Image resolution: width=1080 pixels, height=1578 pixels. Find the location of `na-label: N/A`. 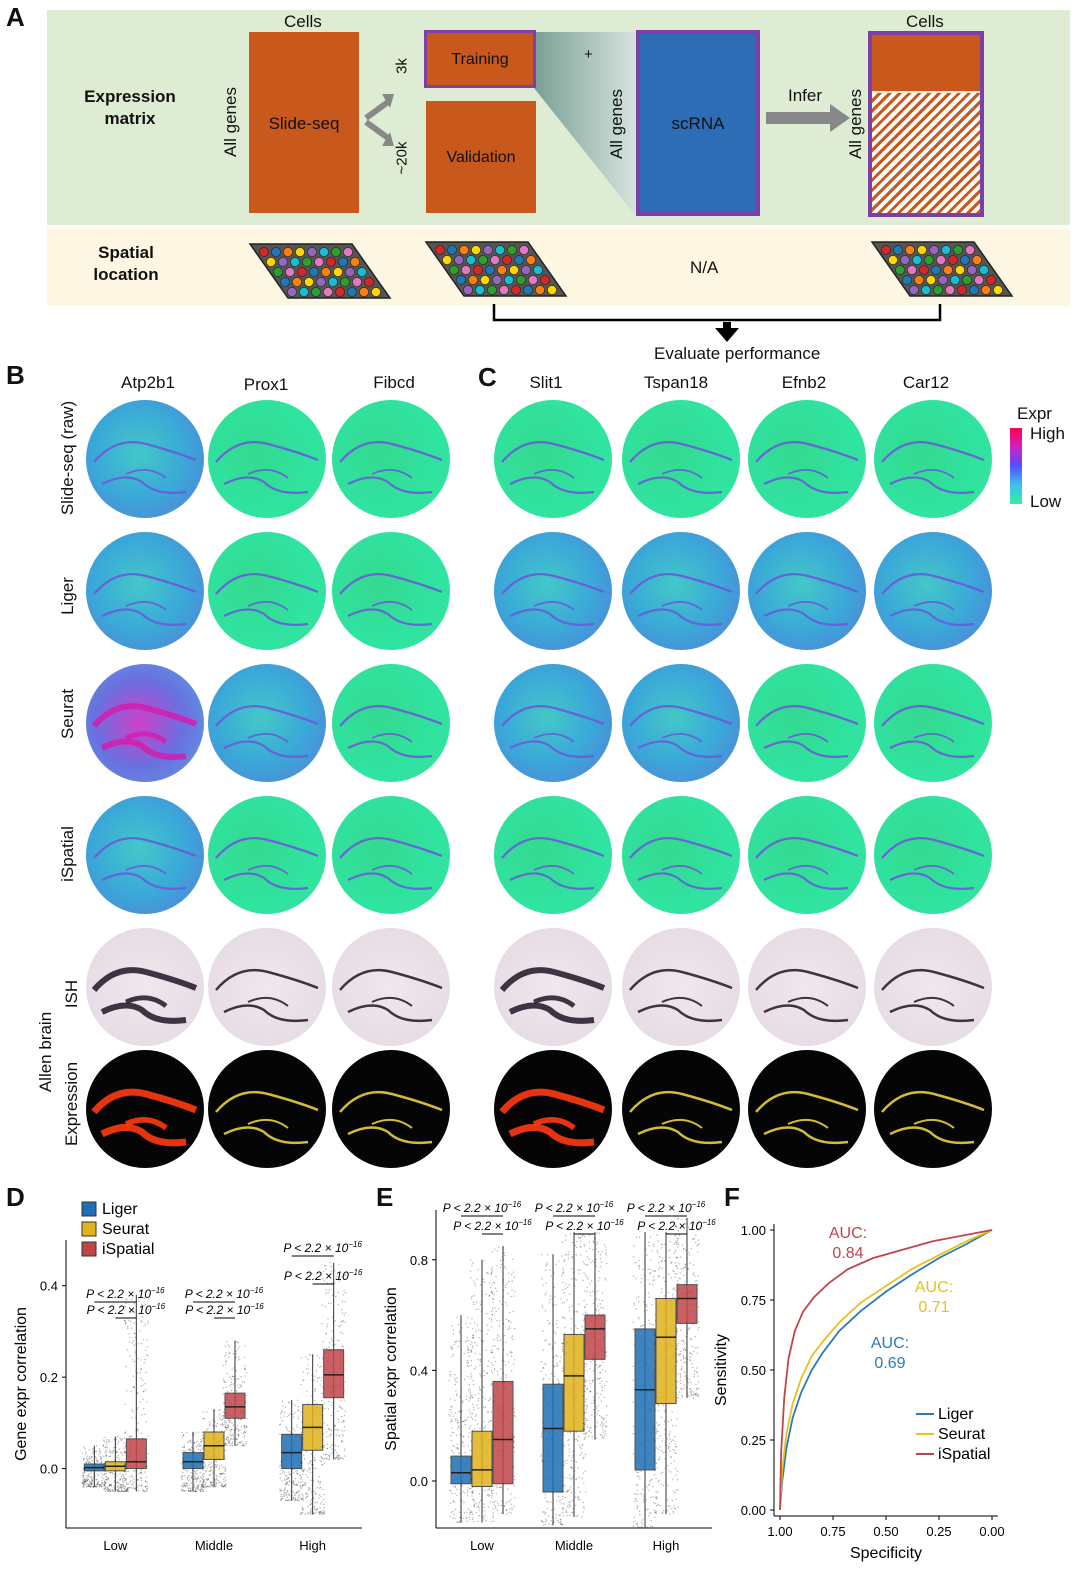

na-label: N/A is located at coordinates (704, 268).